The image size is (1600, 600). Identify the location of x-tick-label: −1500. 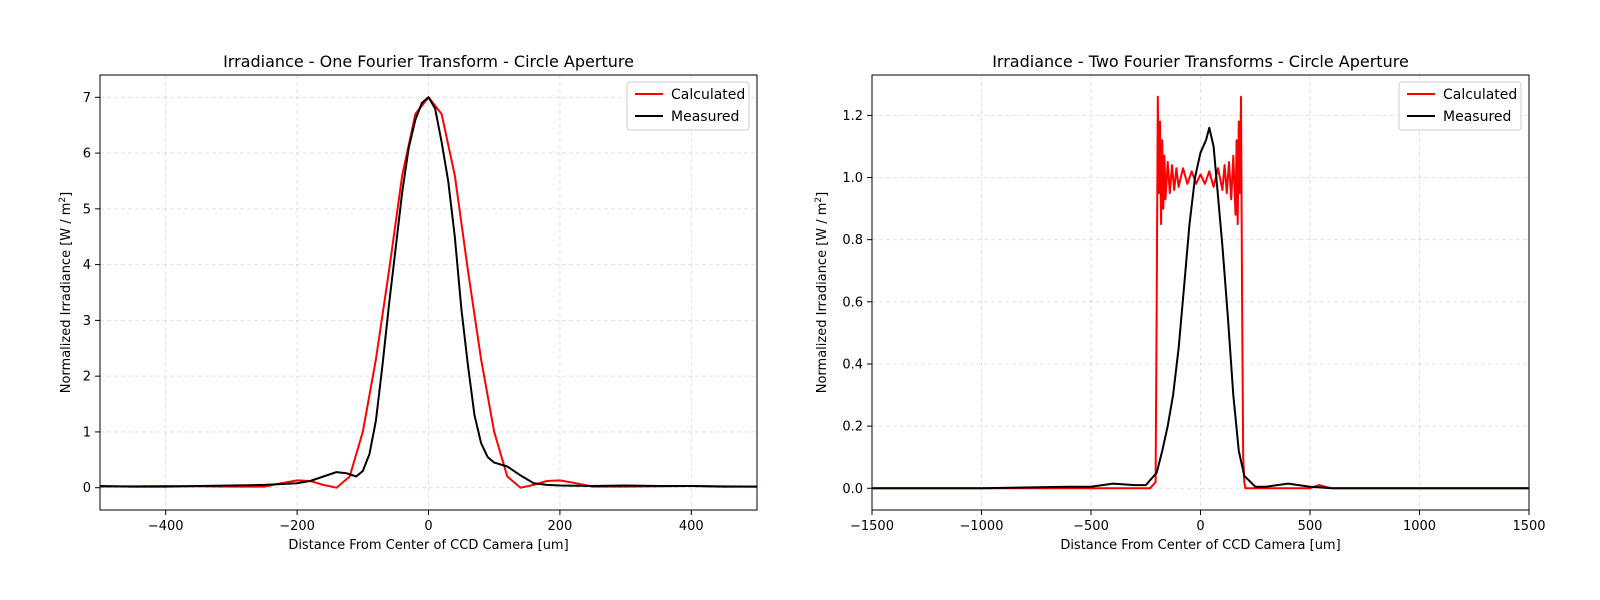
(872, 526).